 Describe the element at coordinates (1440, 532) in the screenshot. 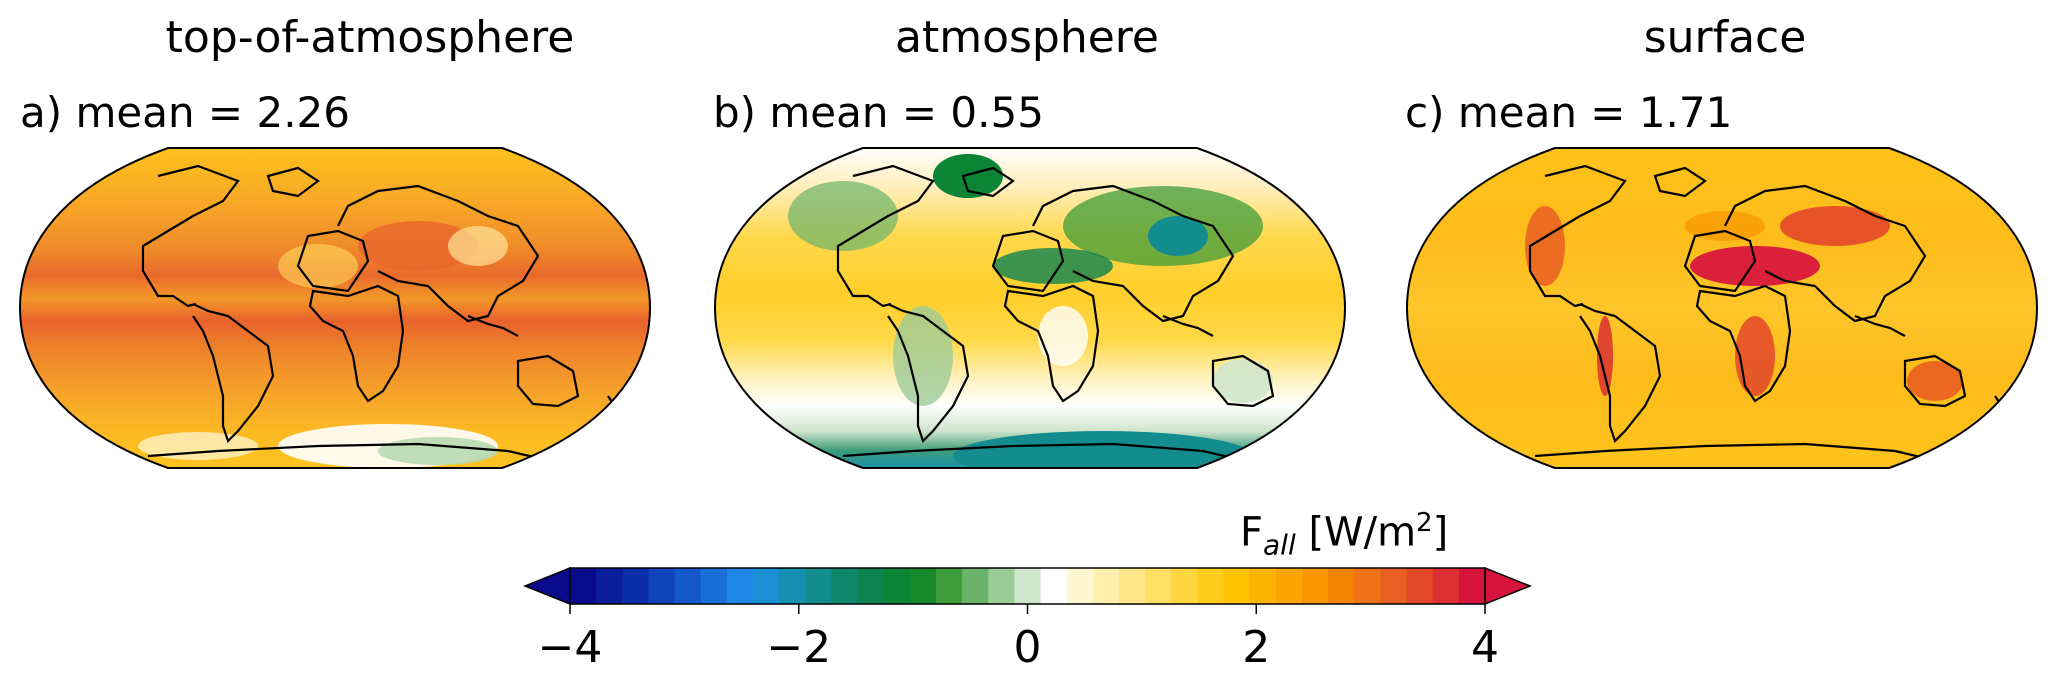

I see `colorbar-label-units-close: ]` at that location.